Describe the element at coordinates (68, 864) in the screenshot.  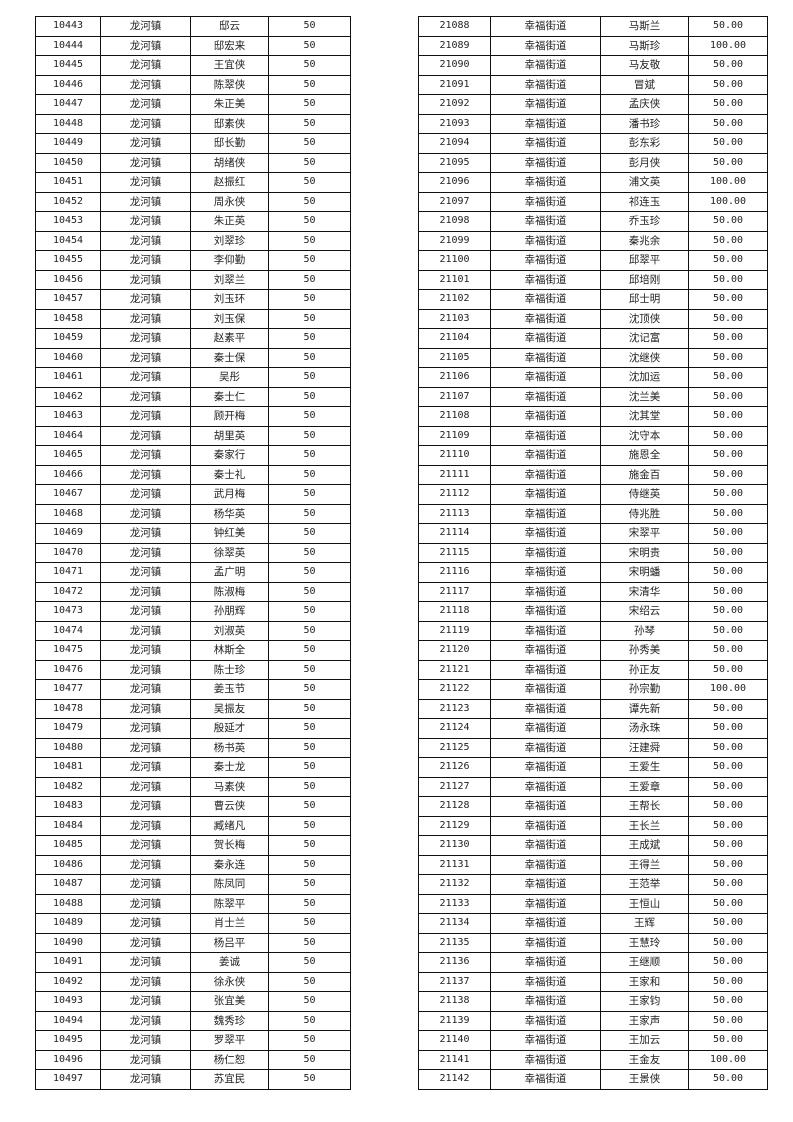
I see `id-cell: 10486` at that location.